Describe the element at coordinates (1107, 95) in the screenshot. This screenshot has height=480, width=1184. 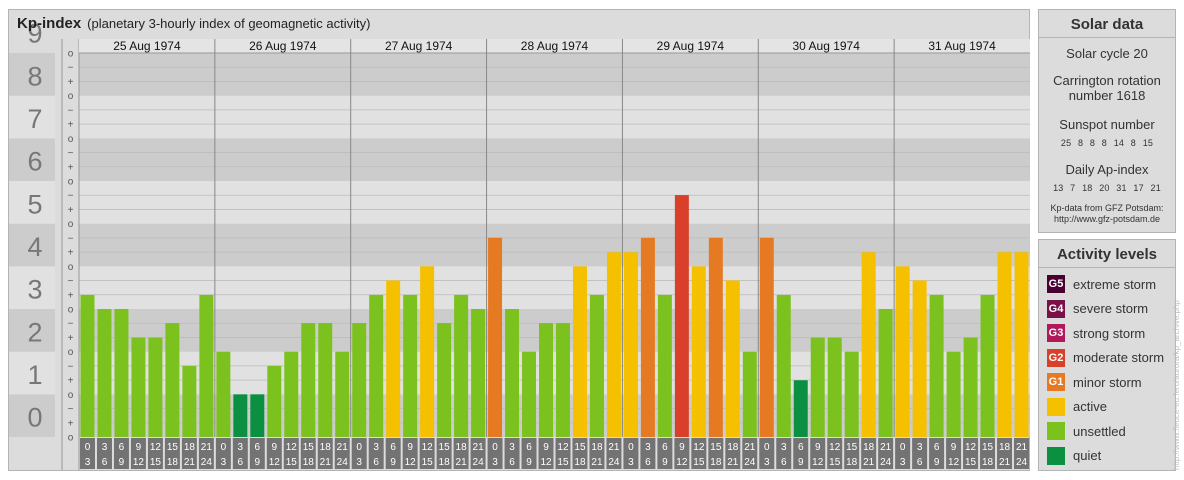
I see `carrington-line2: number 1618` at that location.